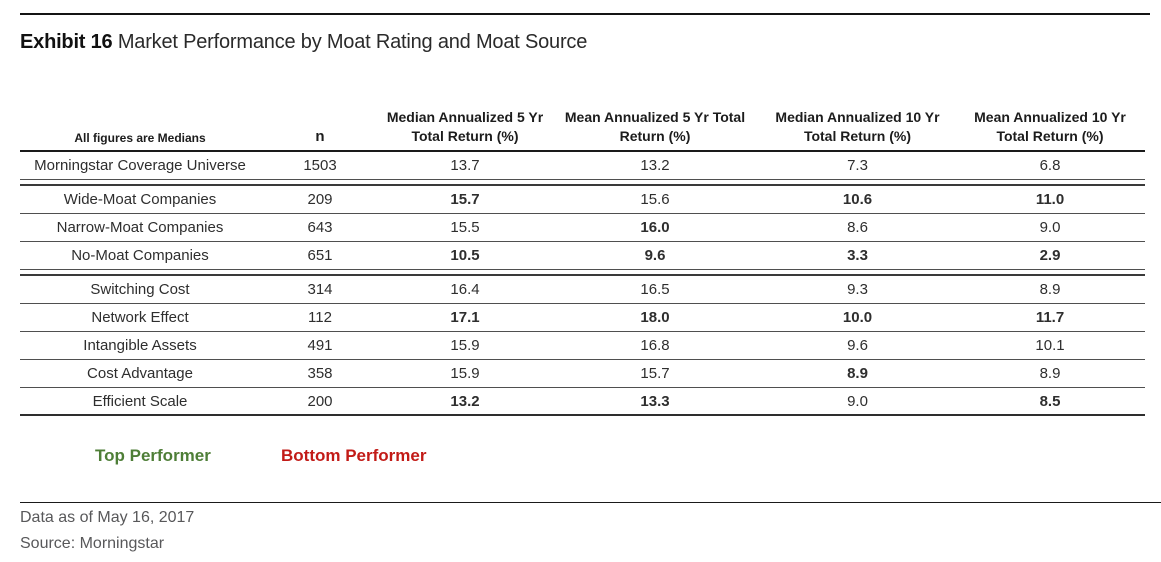  I want to click on footer-source: Source: Morningstar, so click(92, 543).